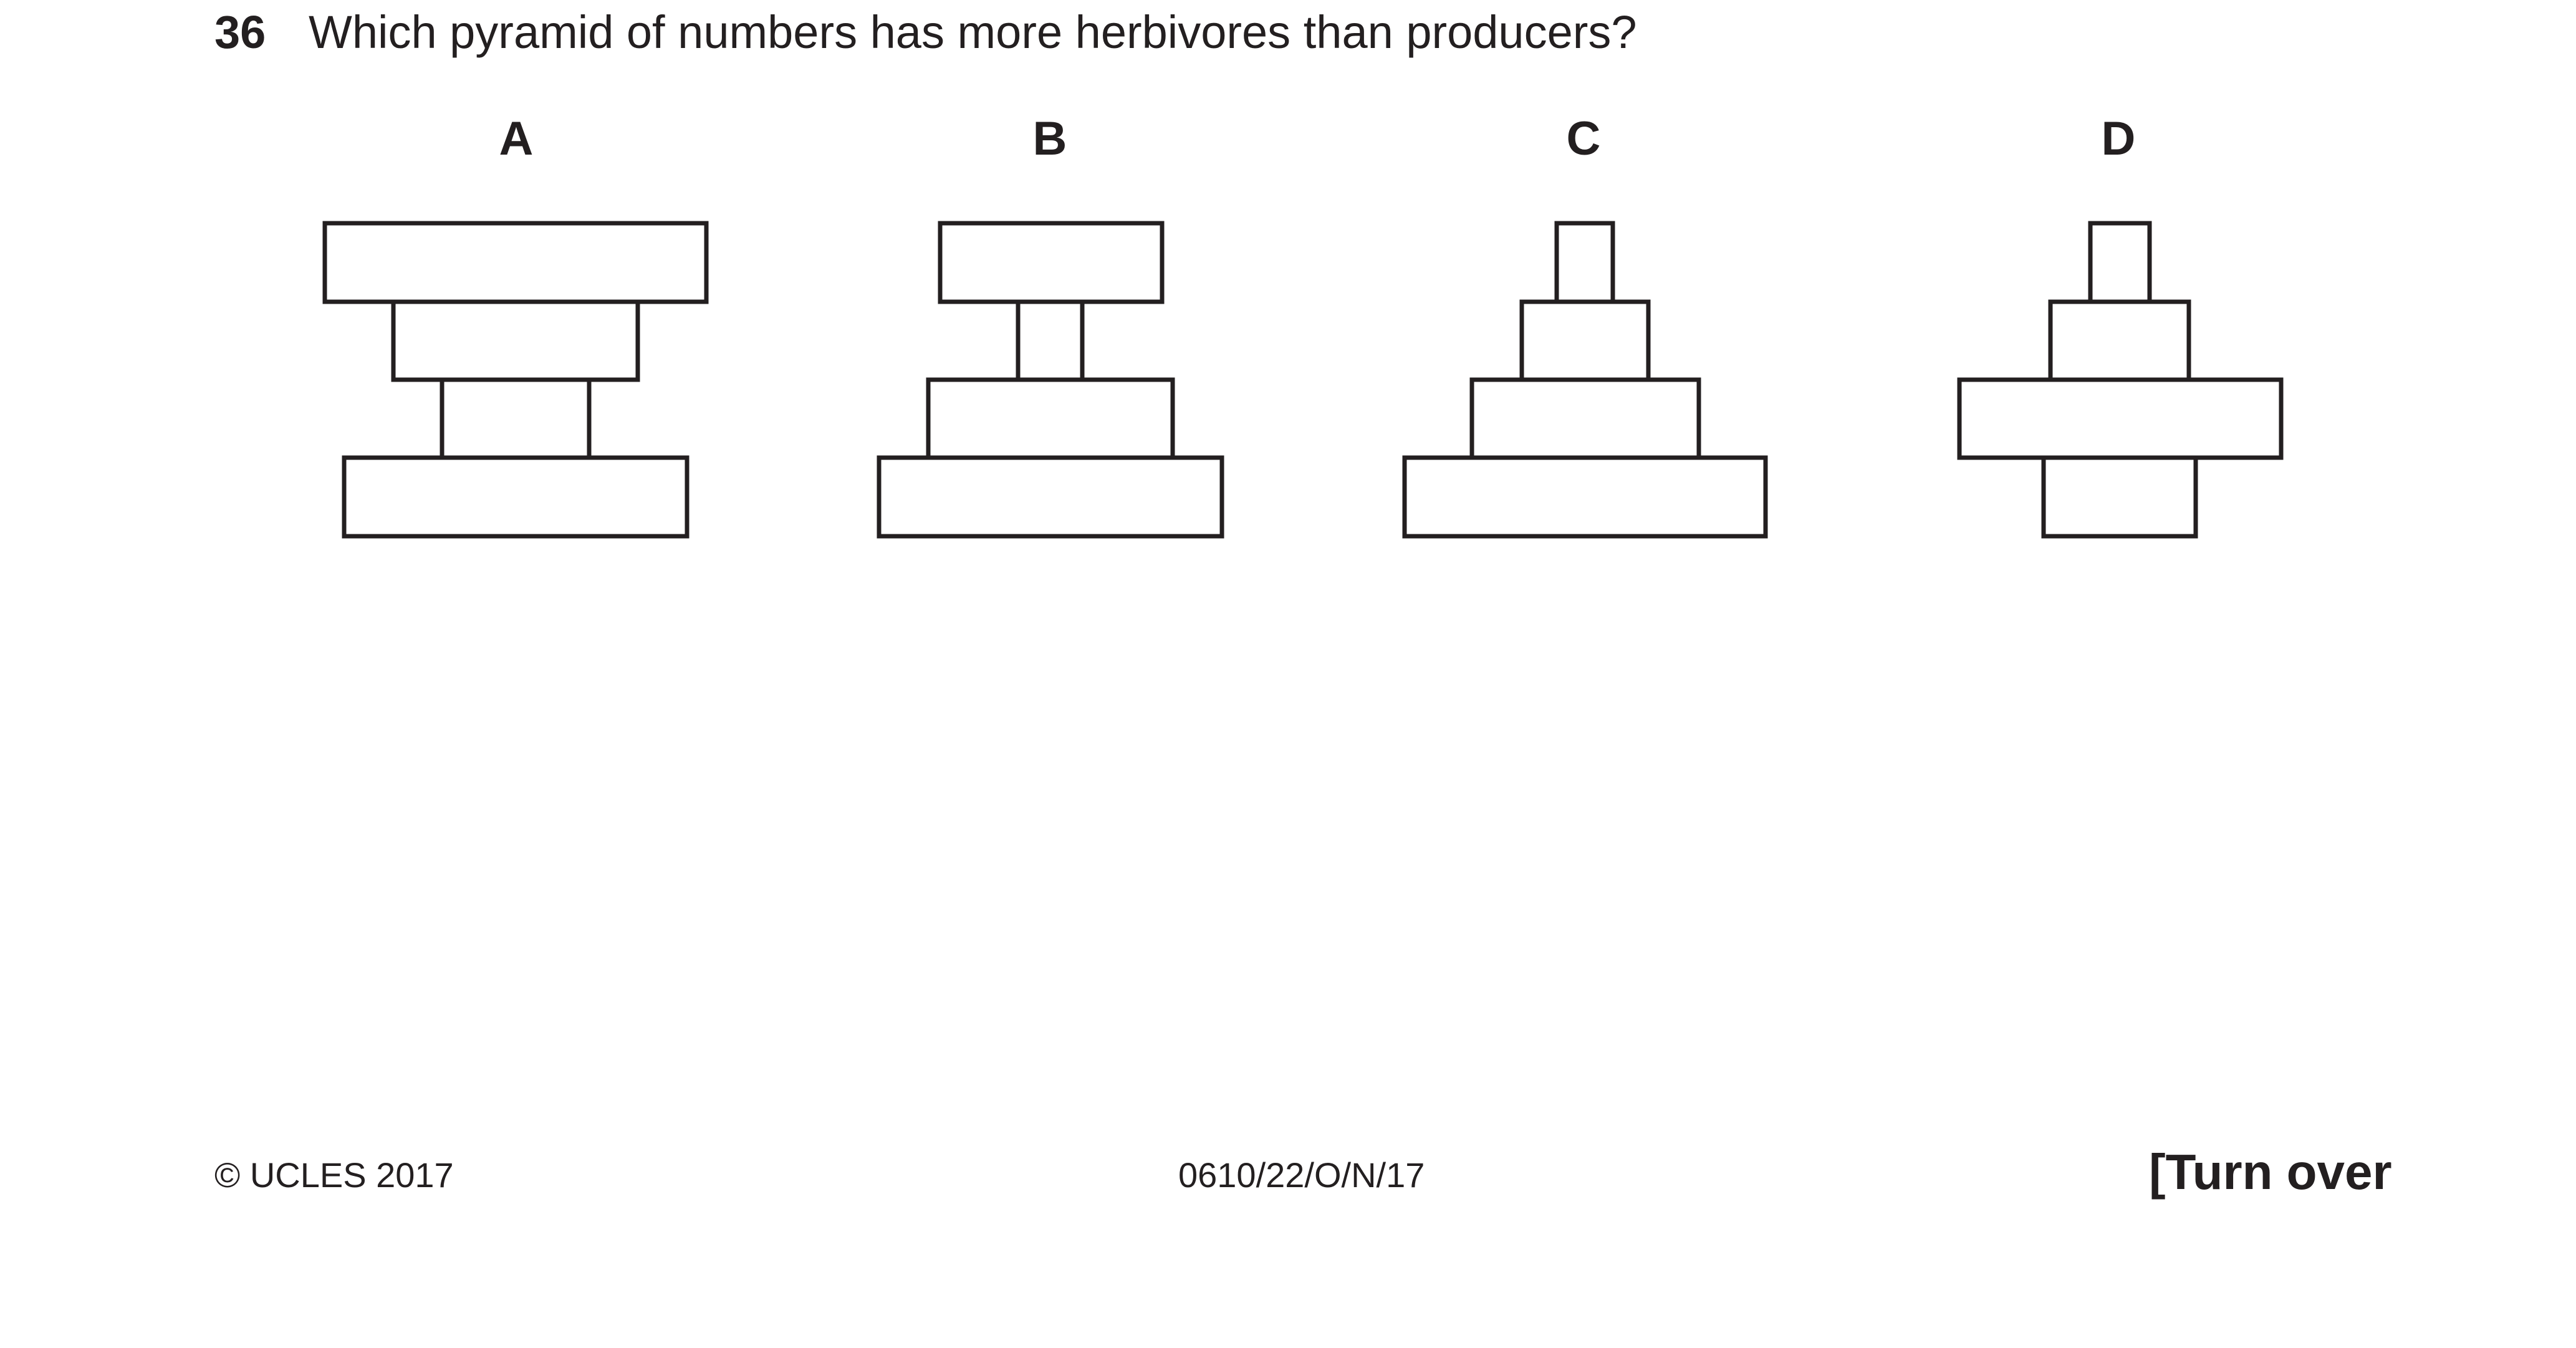 The width and height of the screenshot is (2576, 1348). I want to click on option-b-level-1-bottom, so click(1050, 497).